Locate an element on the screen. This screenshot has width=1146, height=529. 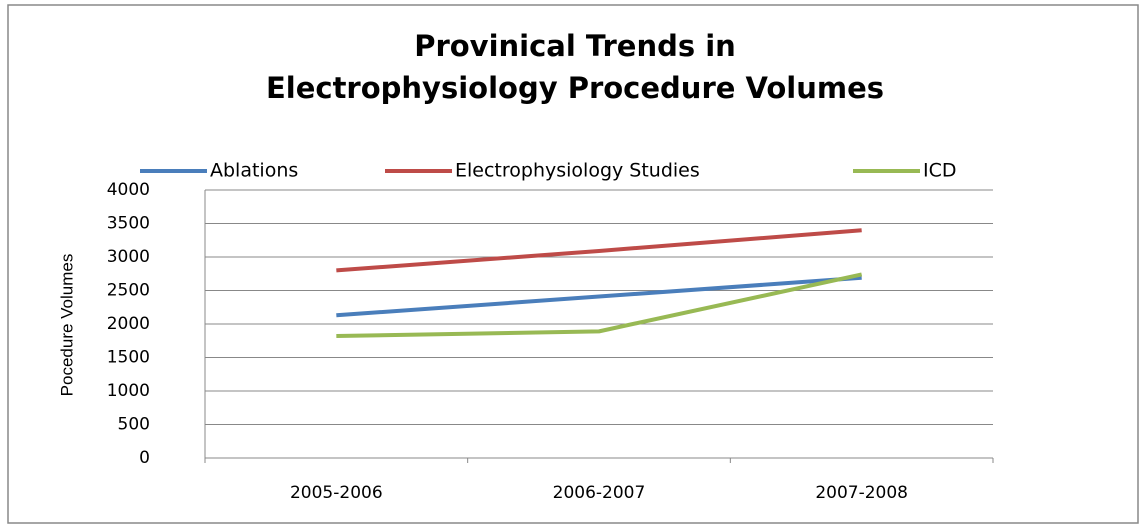
y-tick-label: 3500 is located at coordinates (128, 224).